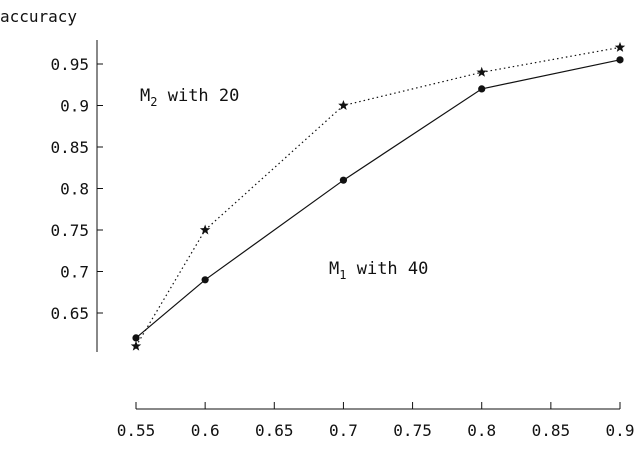  Describe the element at coordinates (551, 430) in the screenshot. I see `x-tick-label: 0.85` at that location.